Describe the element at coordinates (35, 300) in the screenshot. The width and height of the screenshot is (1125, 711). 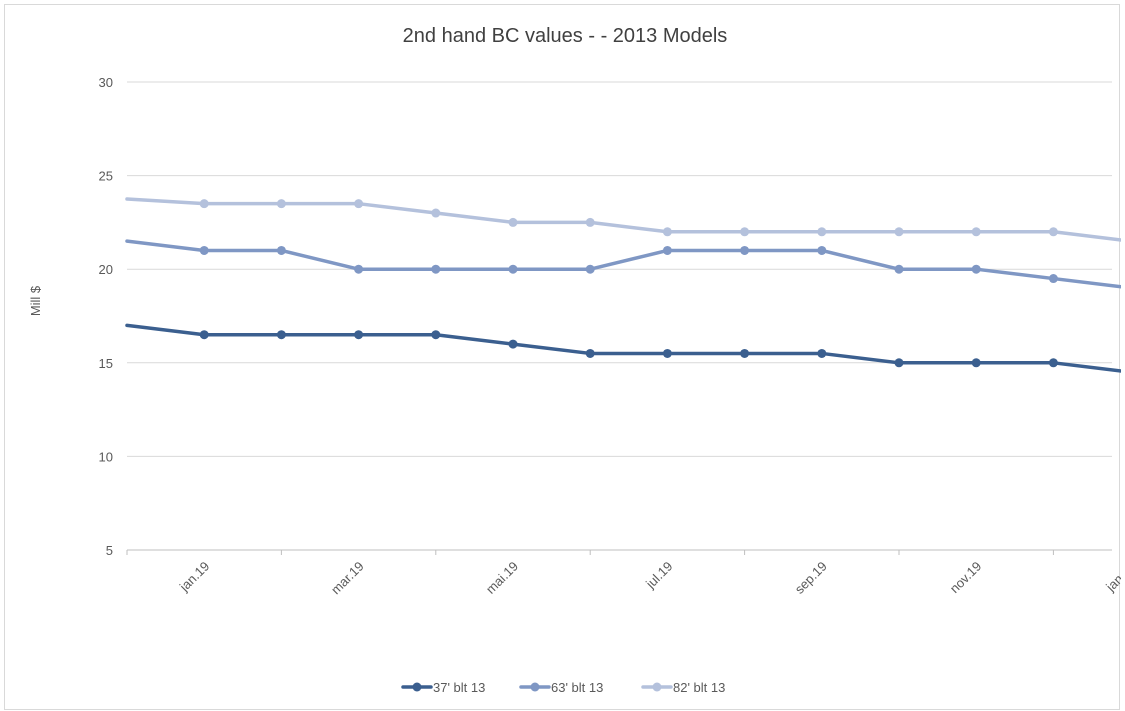
I see `y-axis-title: Mill $` at that location.